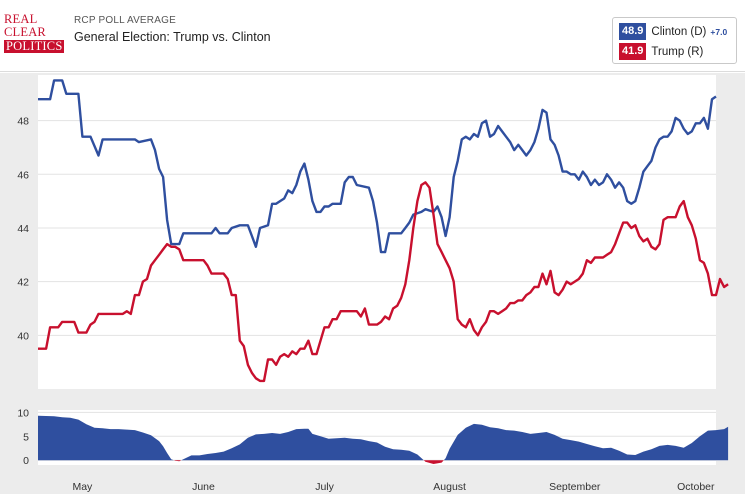 The image size is (745, 494). What do you see at coordinates (575, 487) in the screenshot?
I see `x-tick-label: September` at bounding box center [575, 487].